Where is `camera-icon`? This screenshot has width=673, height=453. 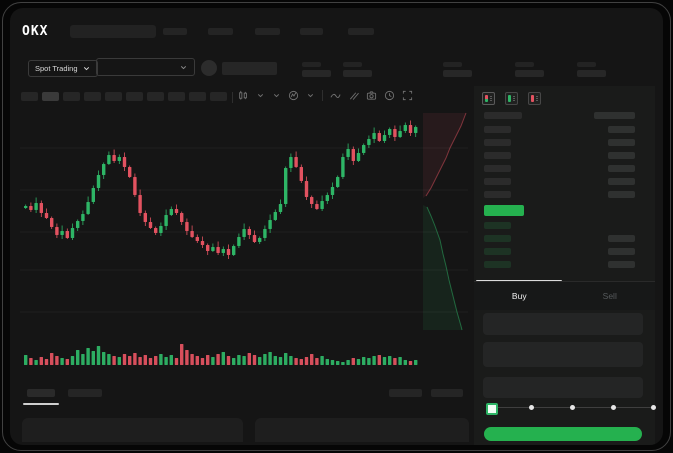
camera-icon is located at coordinates (371, 95).